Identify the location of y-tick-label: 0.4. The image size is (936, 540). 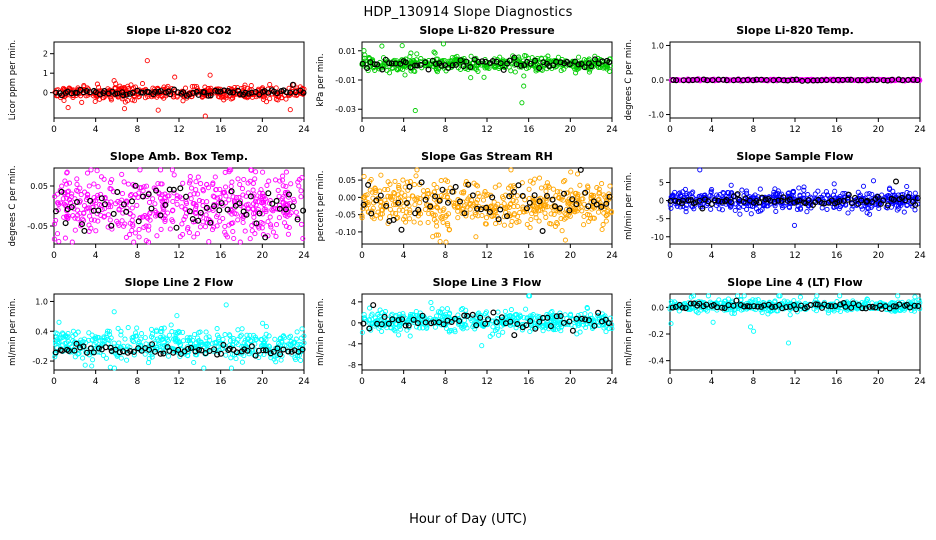
(41, 331).